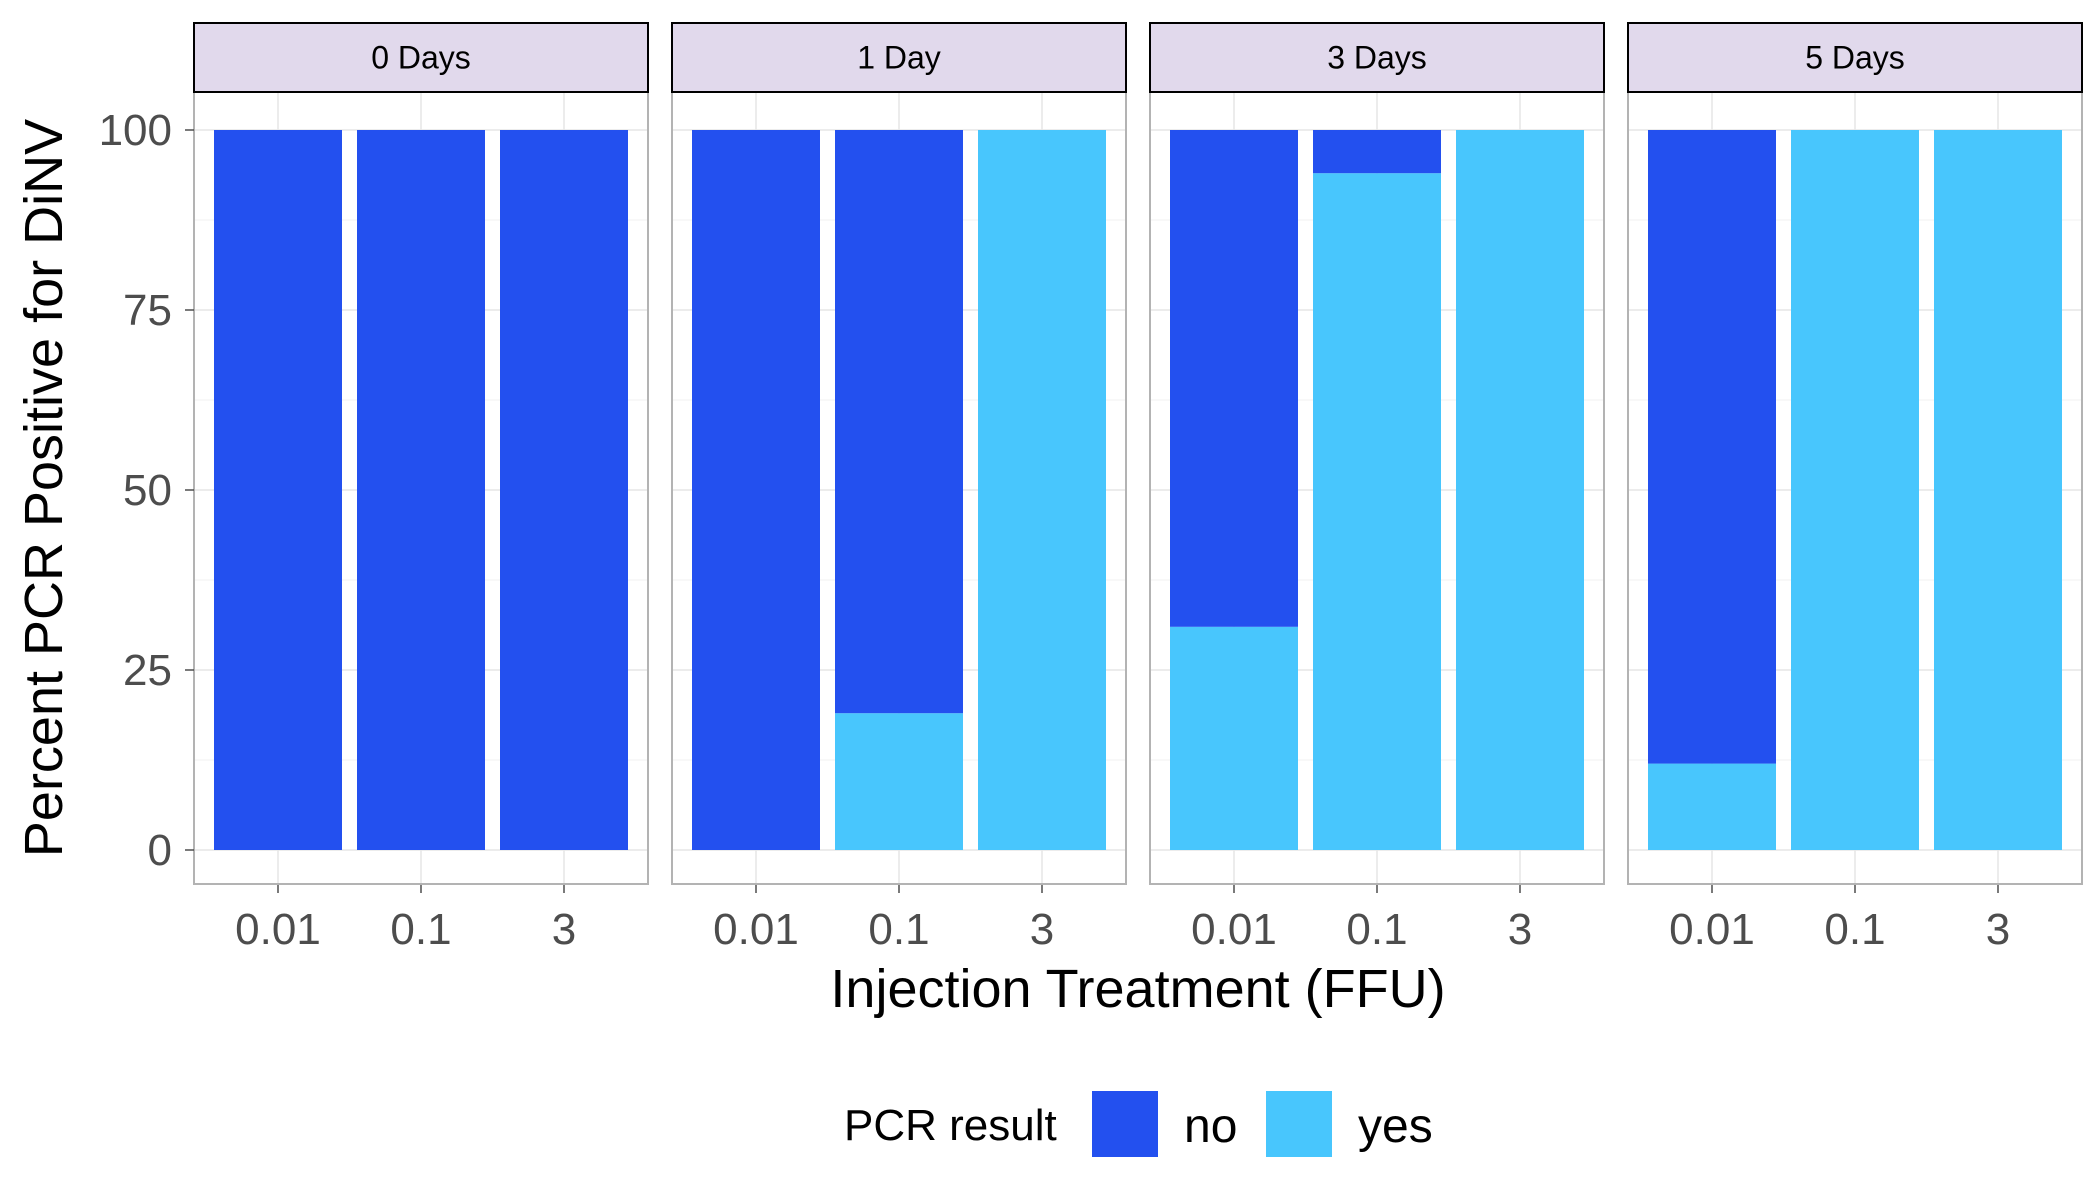  I want to click on y-tick-label: 25, so click(147, 670).